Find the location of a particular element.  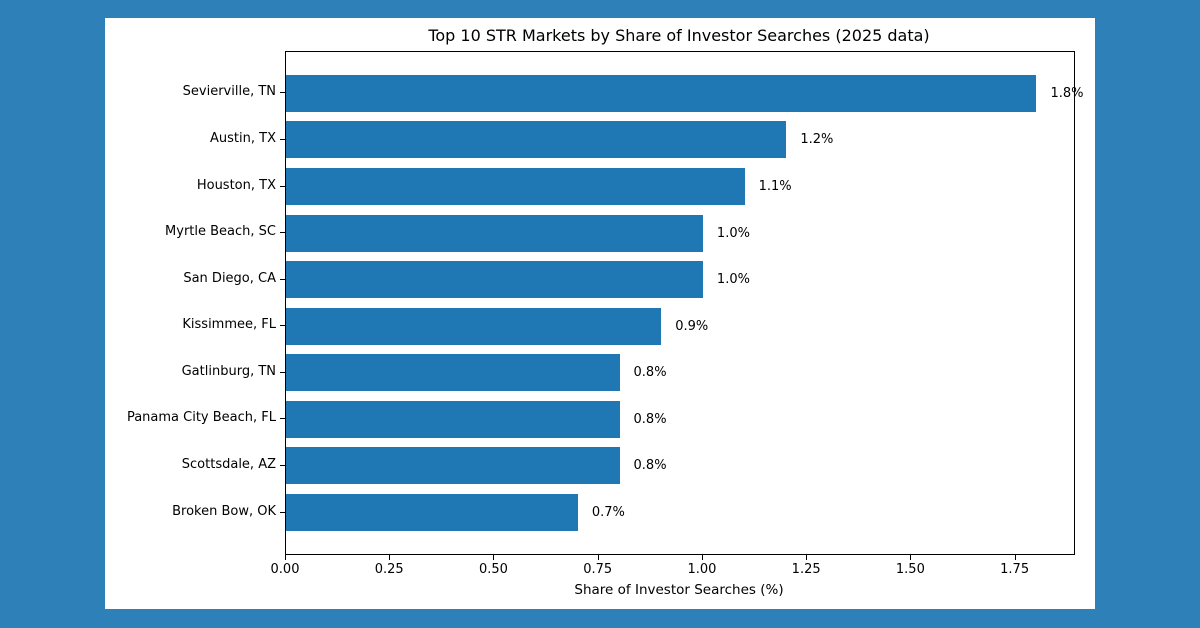

bar-value-label: 1.2% is located at coordinates (817, 140).